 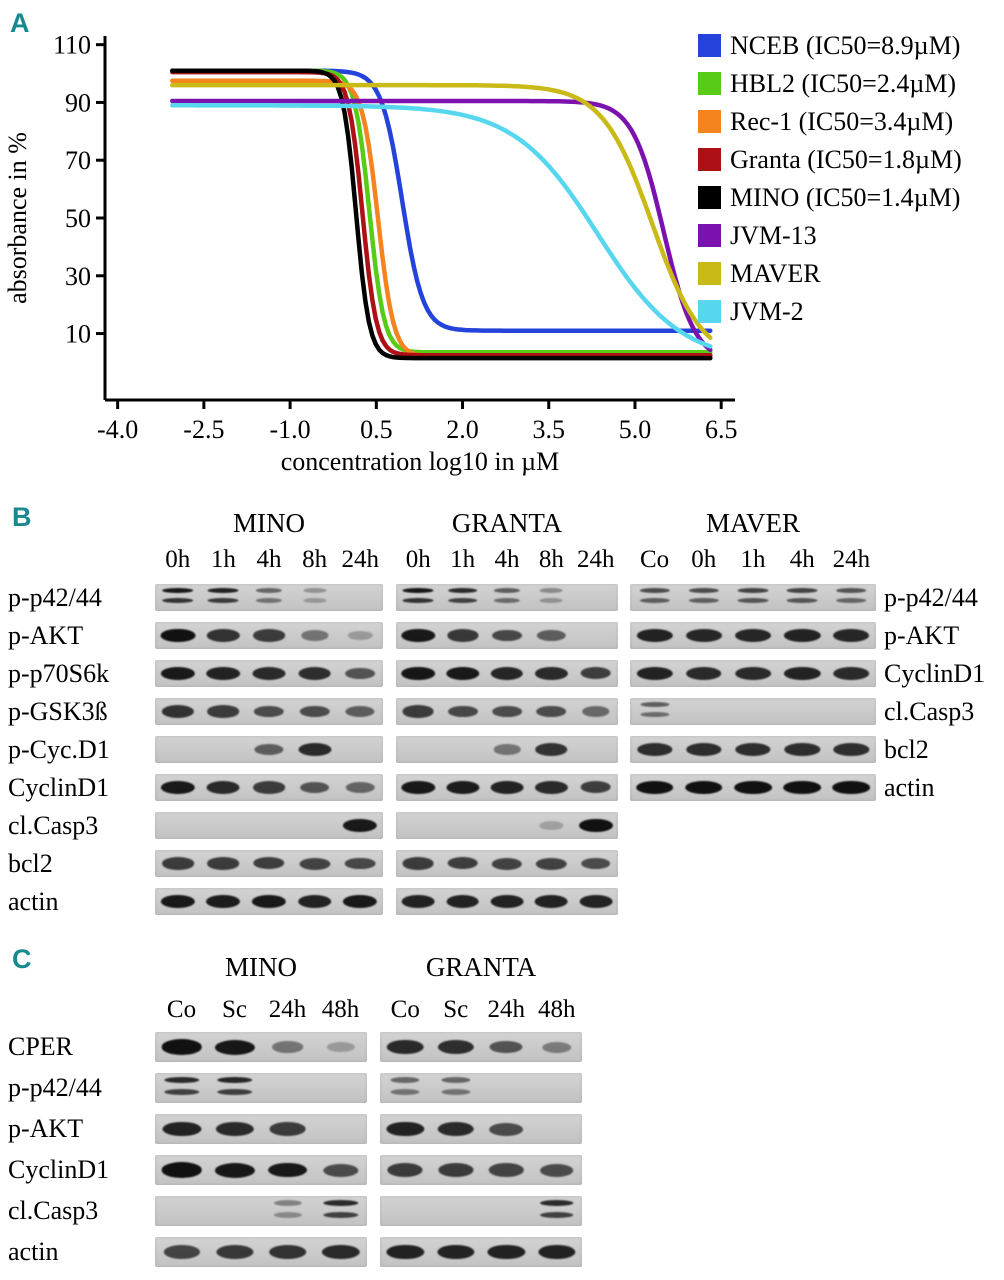 What do you see at coordinates (269, 559) in the screenshot?
I see `lane-label: 4h` at bounding box center [269, 559].